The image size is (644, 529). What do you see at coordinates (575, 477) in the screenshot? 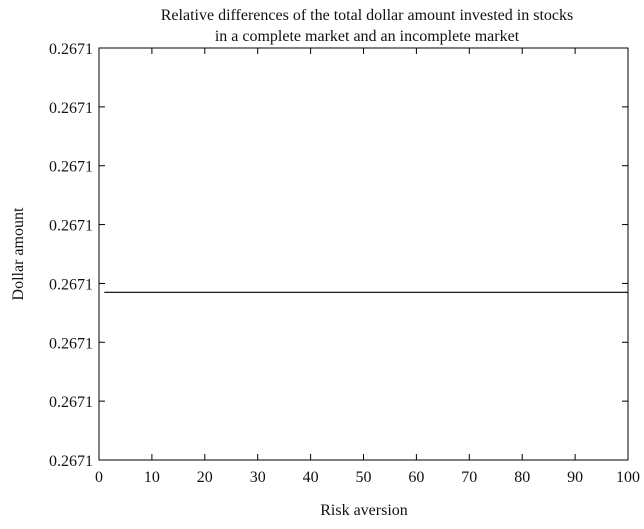
I see `x-tick-label: 90` at bounding box center [575, 477].